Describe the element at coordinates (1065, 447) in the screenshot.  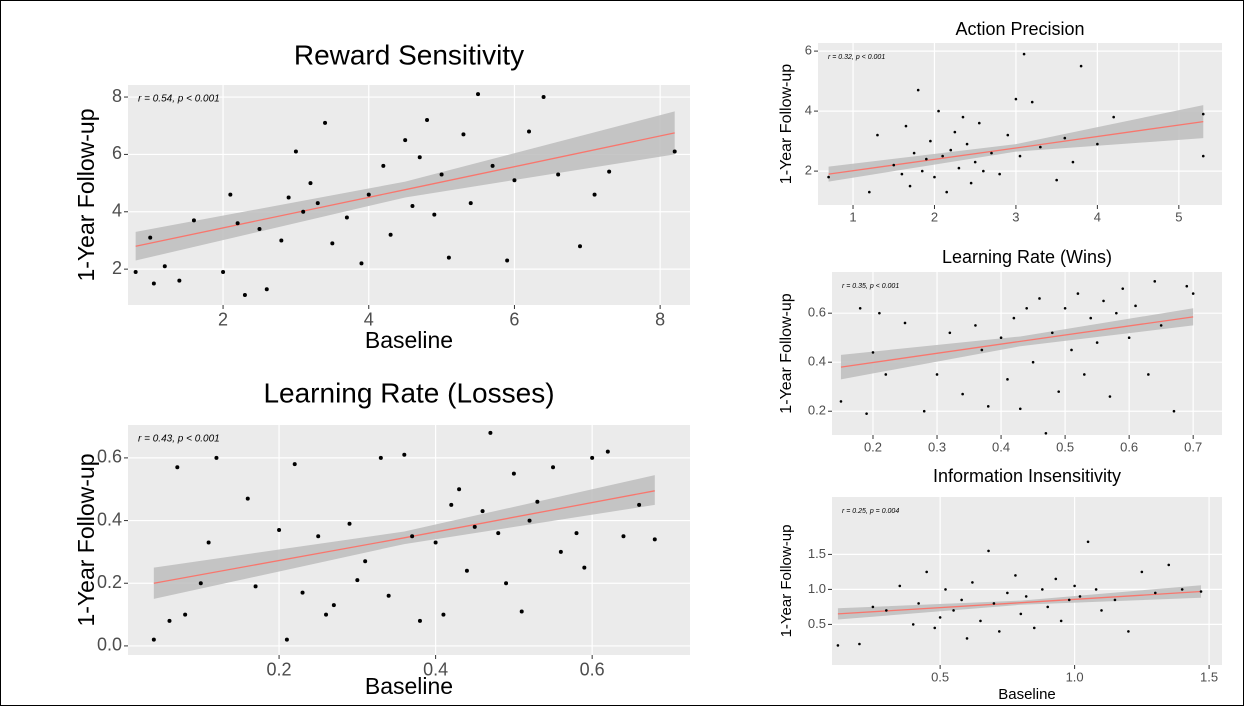
I see `x-tick-label: 0.5` at that location.